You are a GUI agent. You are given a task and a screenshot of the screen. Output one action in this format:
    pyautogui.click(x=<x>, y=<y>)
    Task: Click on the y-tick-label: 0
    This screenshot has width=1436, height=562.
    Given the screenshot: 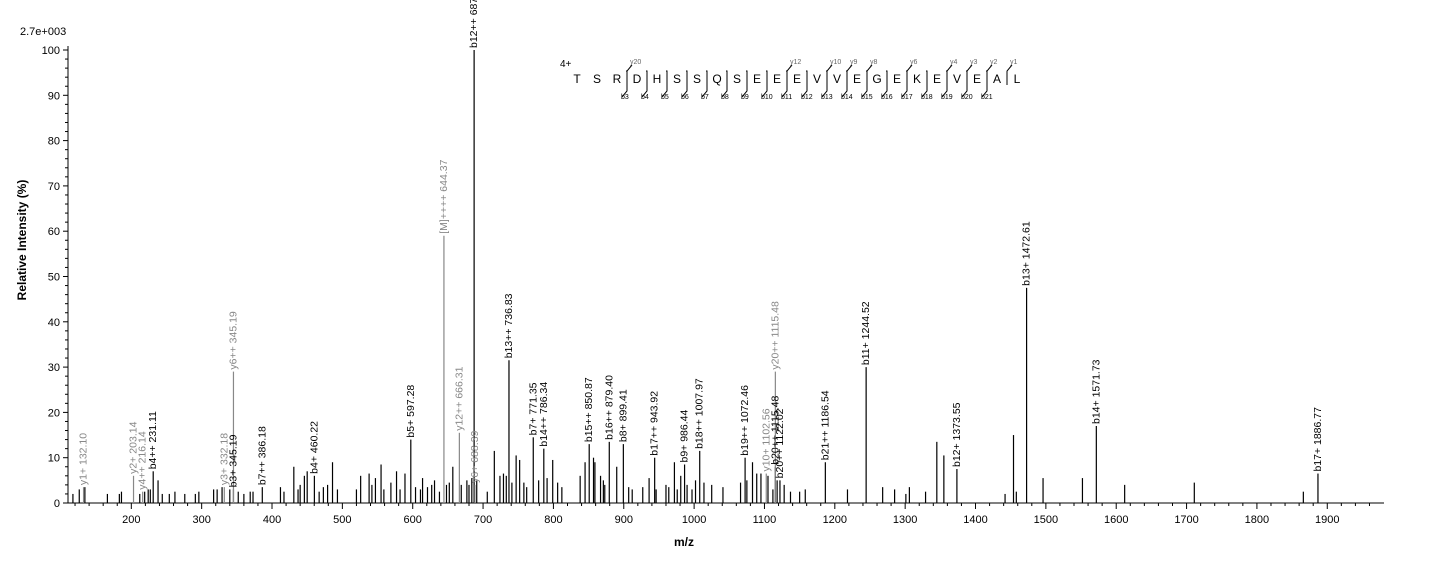 What is the action you would take?
    pyautogui.click(x=57, y=504)
    